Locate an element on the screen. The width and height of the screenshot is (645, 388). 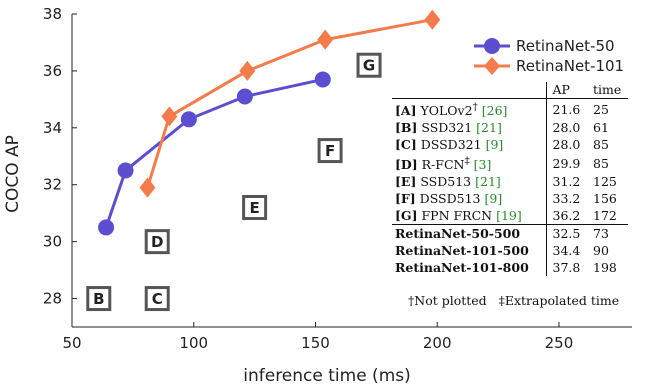
table-time: 25 is located at coordinates (607, 109).